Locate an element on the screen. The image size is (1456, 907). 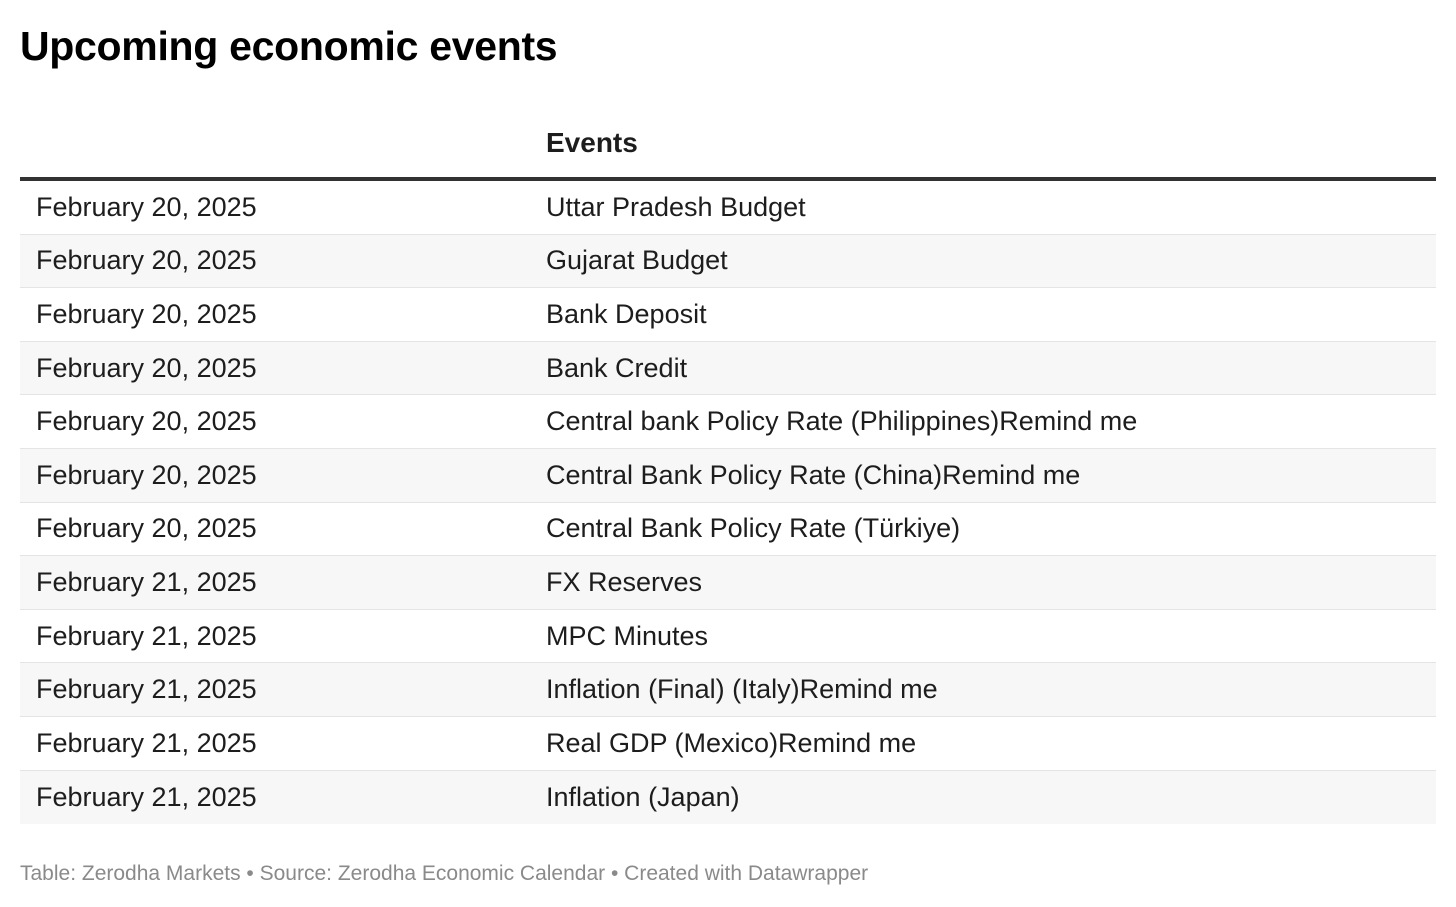
table-header: Events is located at coordinates (728, 144).